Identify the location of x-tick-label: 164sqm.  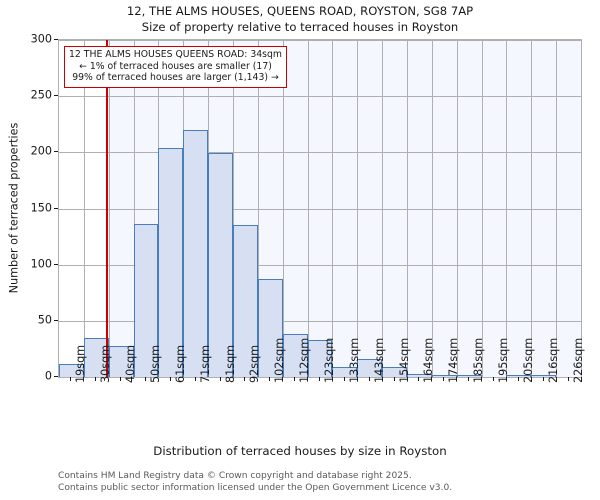
(429, 360).